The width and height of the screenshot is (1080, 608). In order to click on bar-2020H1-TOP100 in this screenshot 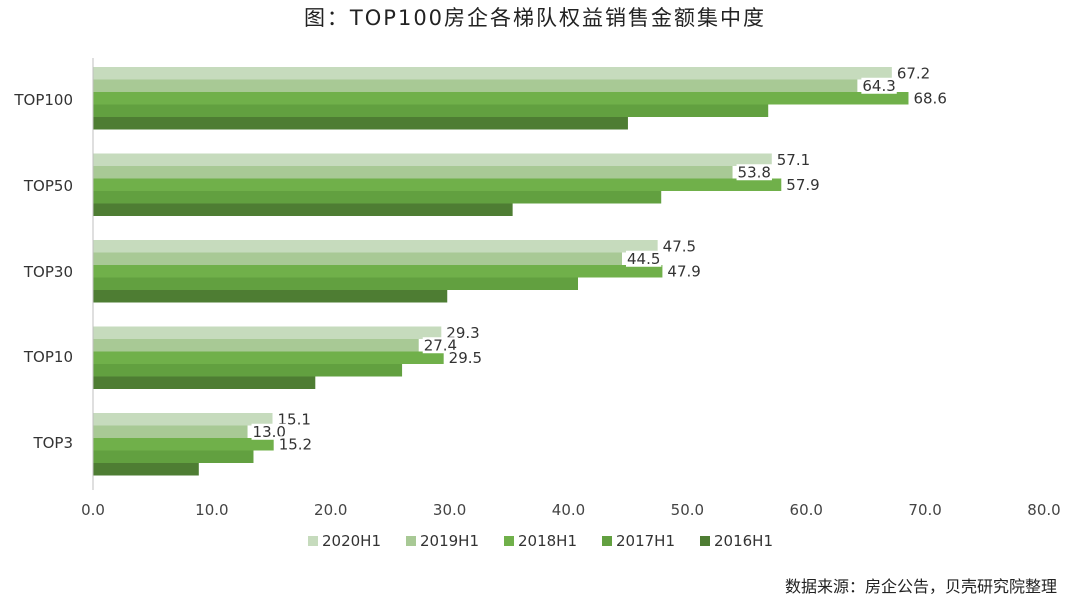, I will do `click(492, 73)`.